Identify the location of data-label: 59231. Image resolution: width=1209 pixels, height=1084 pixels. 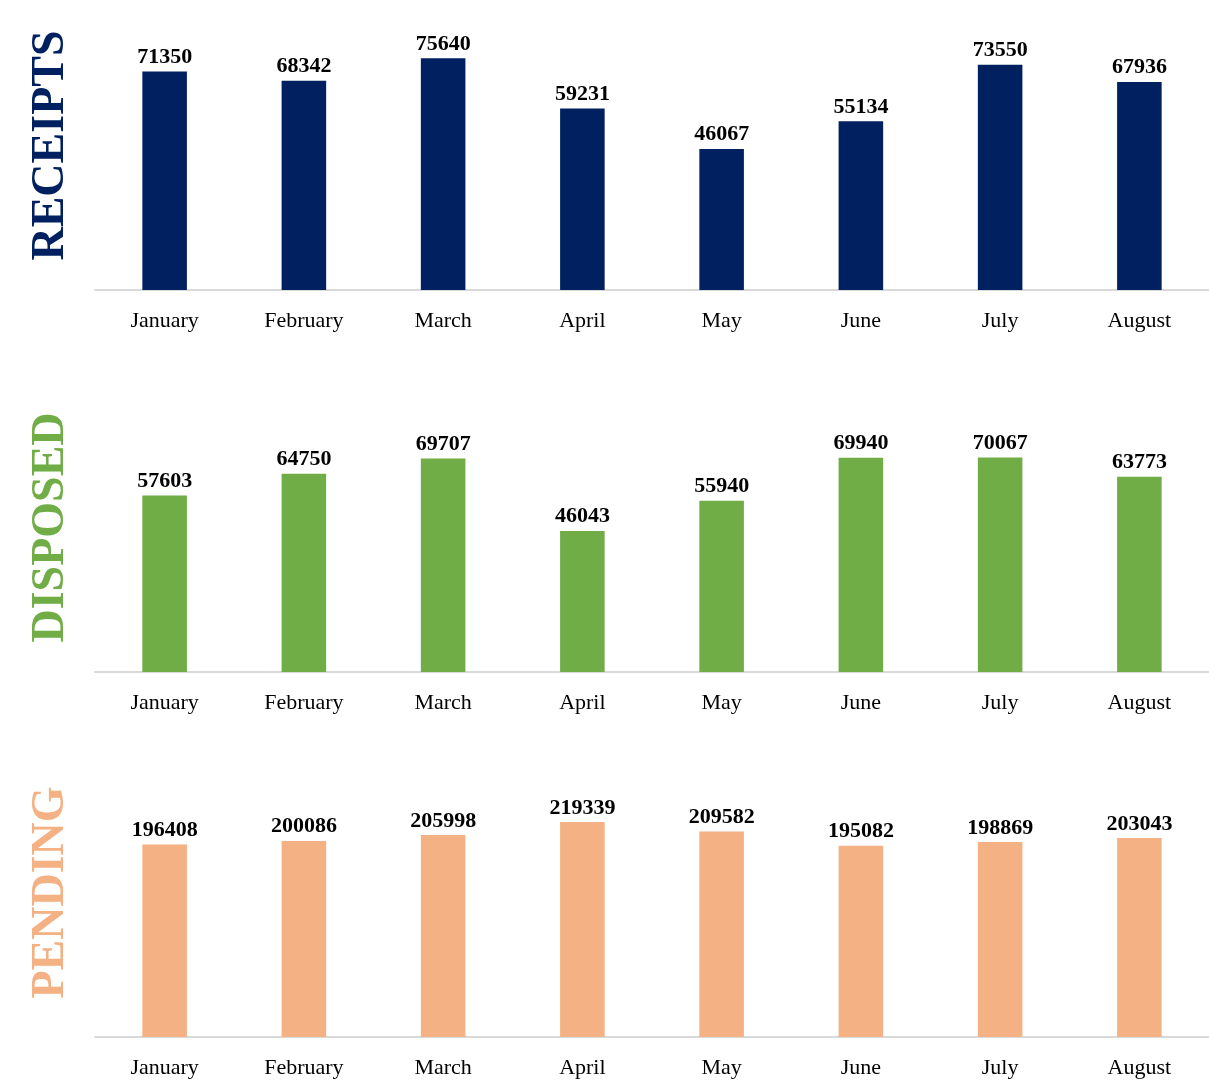
(582, 93).